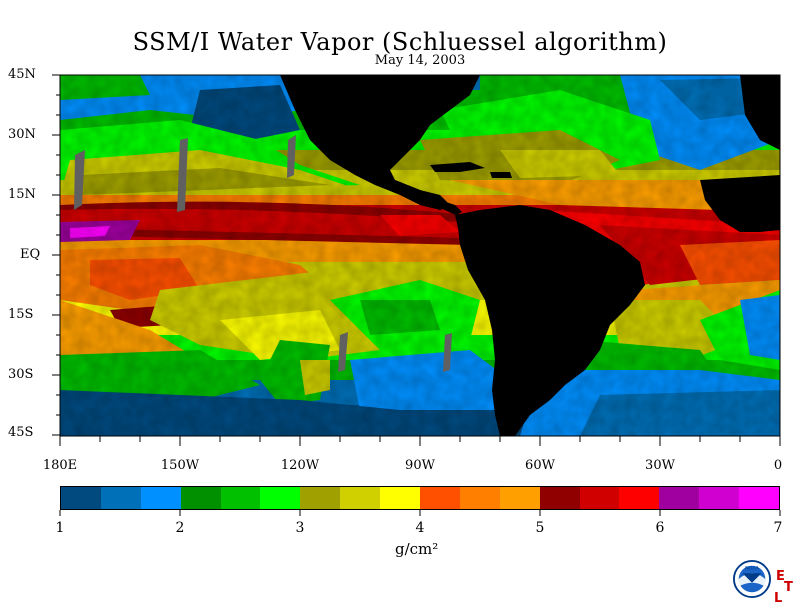 This screenshot has width=800, height=609. What do you see at coordinates (501, 175) in the screenshot?
I see `hispaniola` at bounding box center [501, 175].